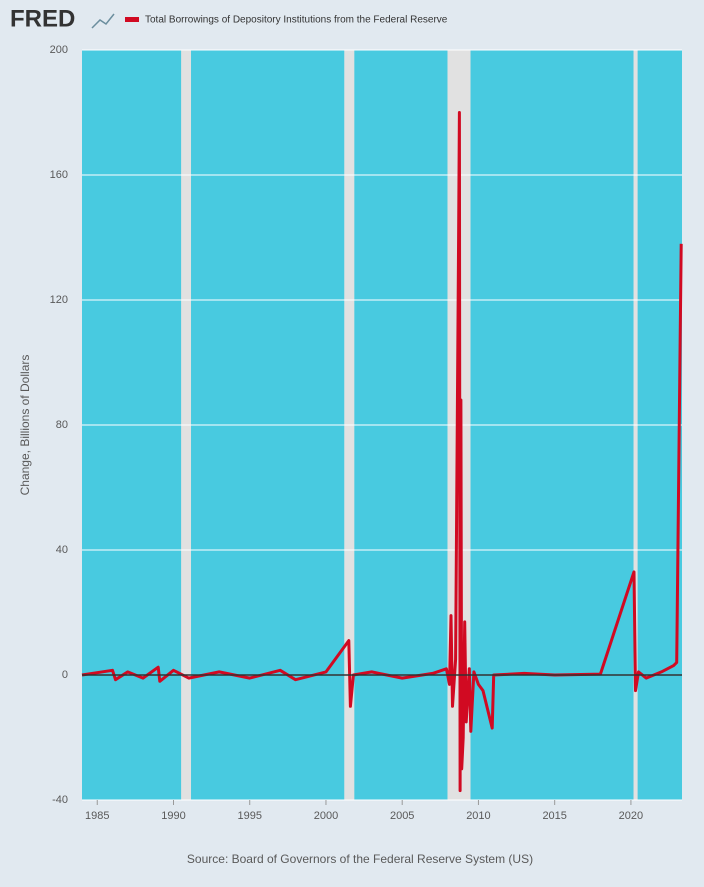  Describe the element at coordinates (62, 425) in the screenshot. I see `y-tick-label: 80` at that location.